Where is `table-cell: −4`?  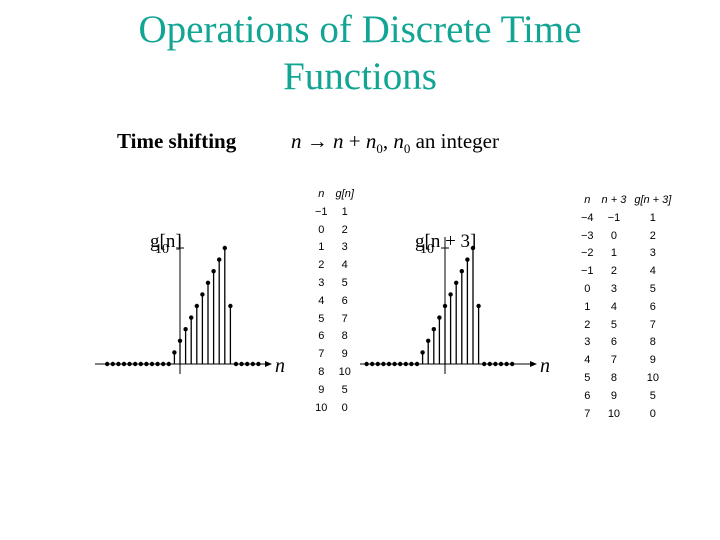 table-cell: −4 is located at coordinates (587, 217).